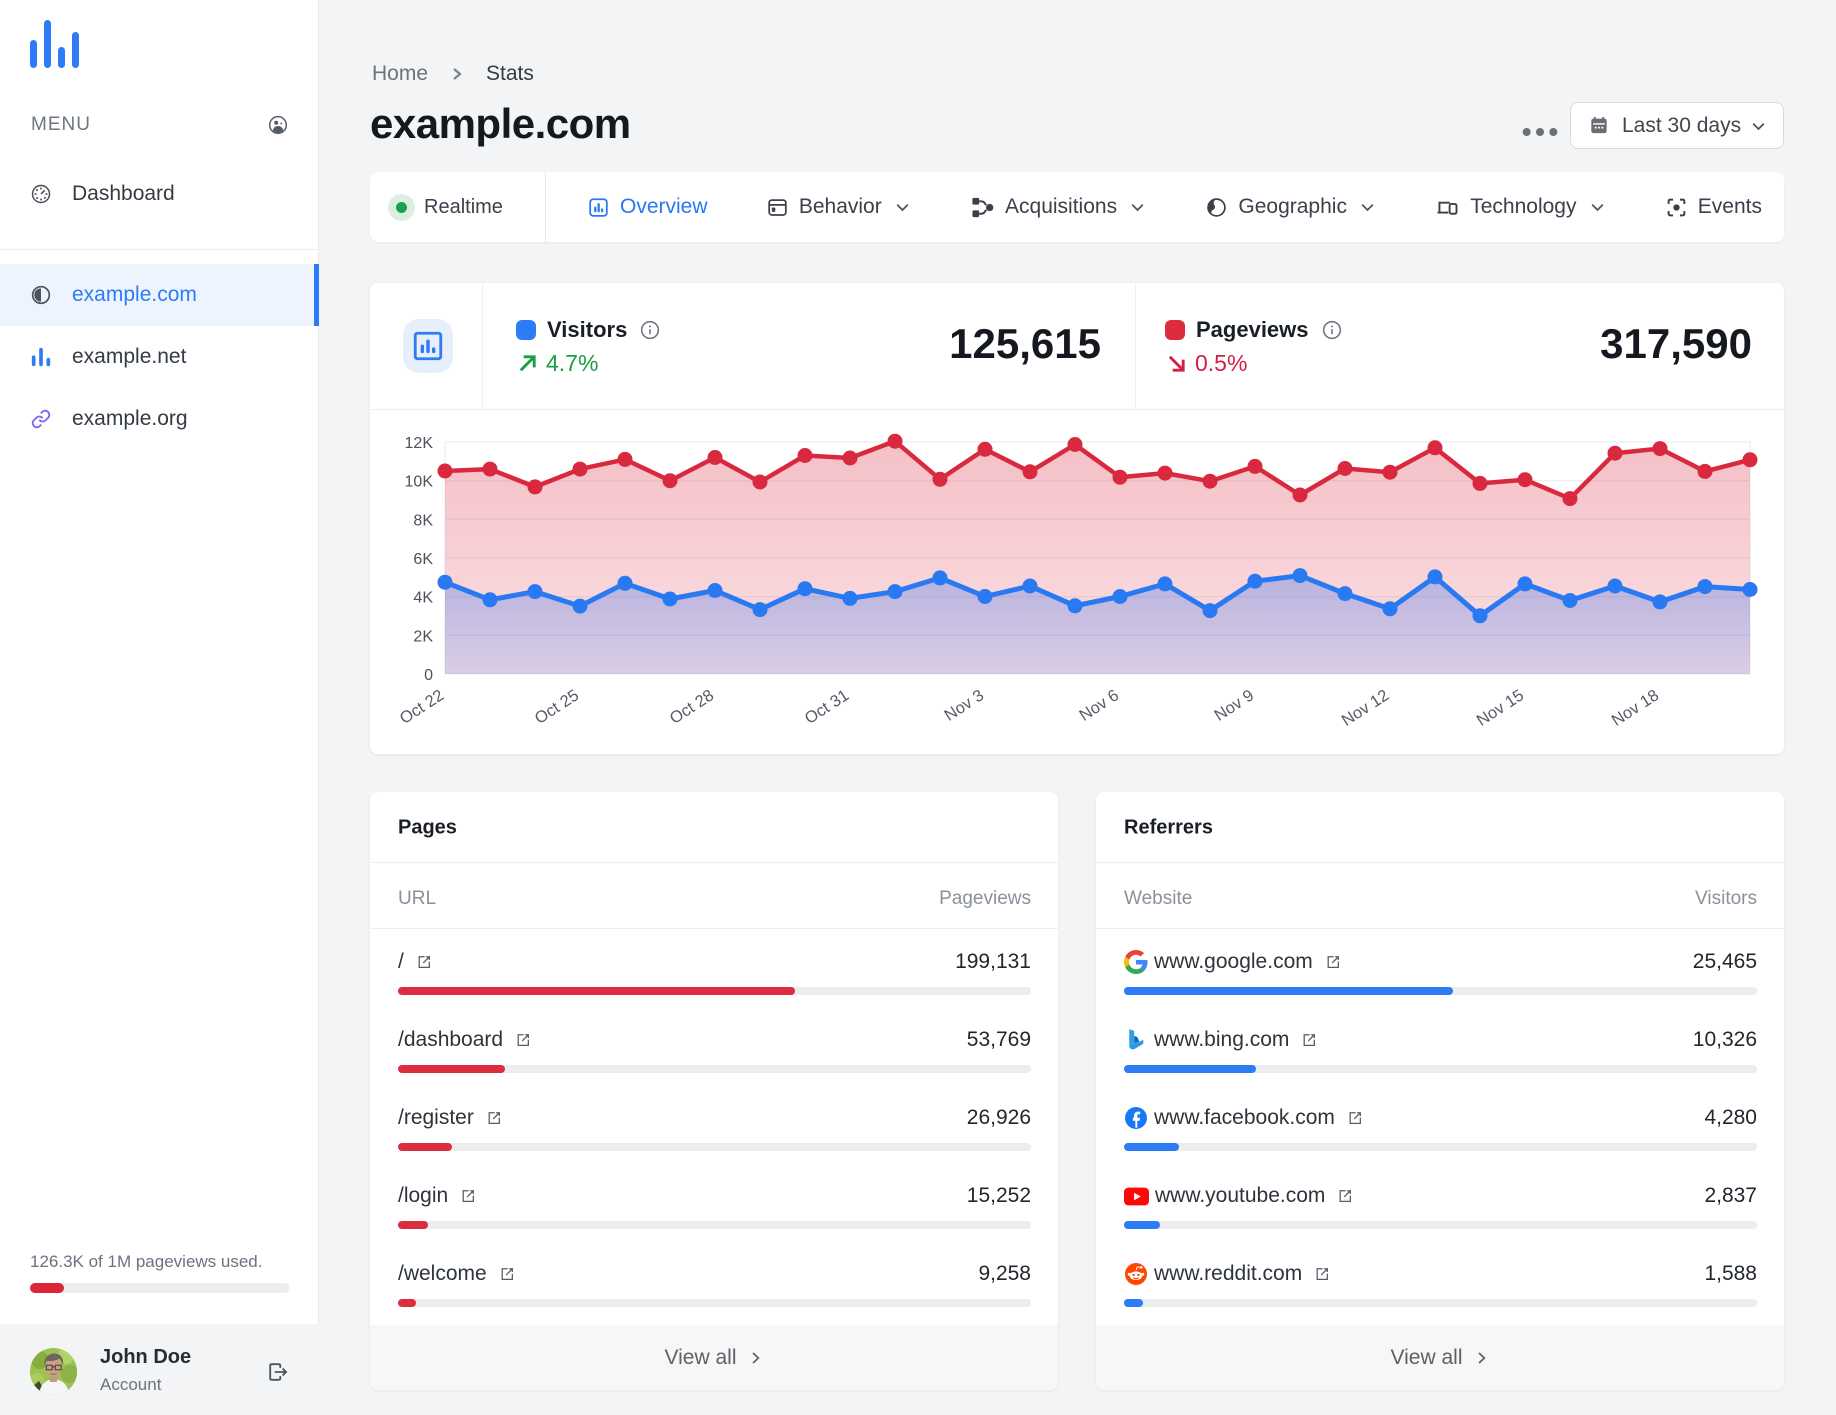  Describe the element at coordinates (423, 636) in the screenshot. I see `svg-text: 2K` at that location.